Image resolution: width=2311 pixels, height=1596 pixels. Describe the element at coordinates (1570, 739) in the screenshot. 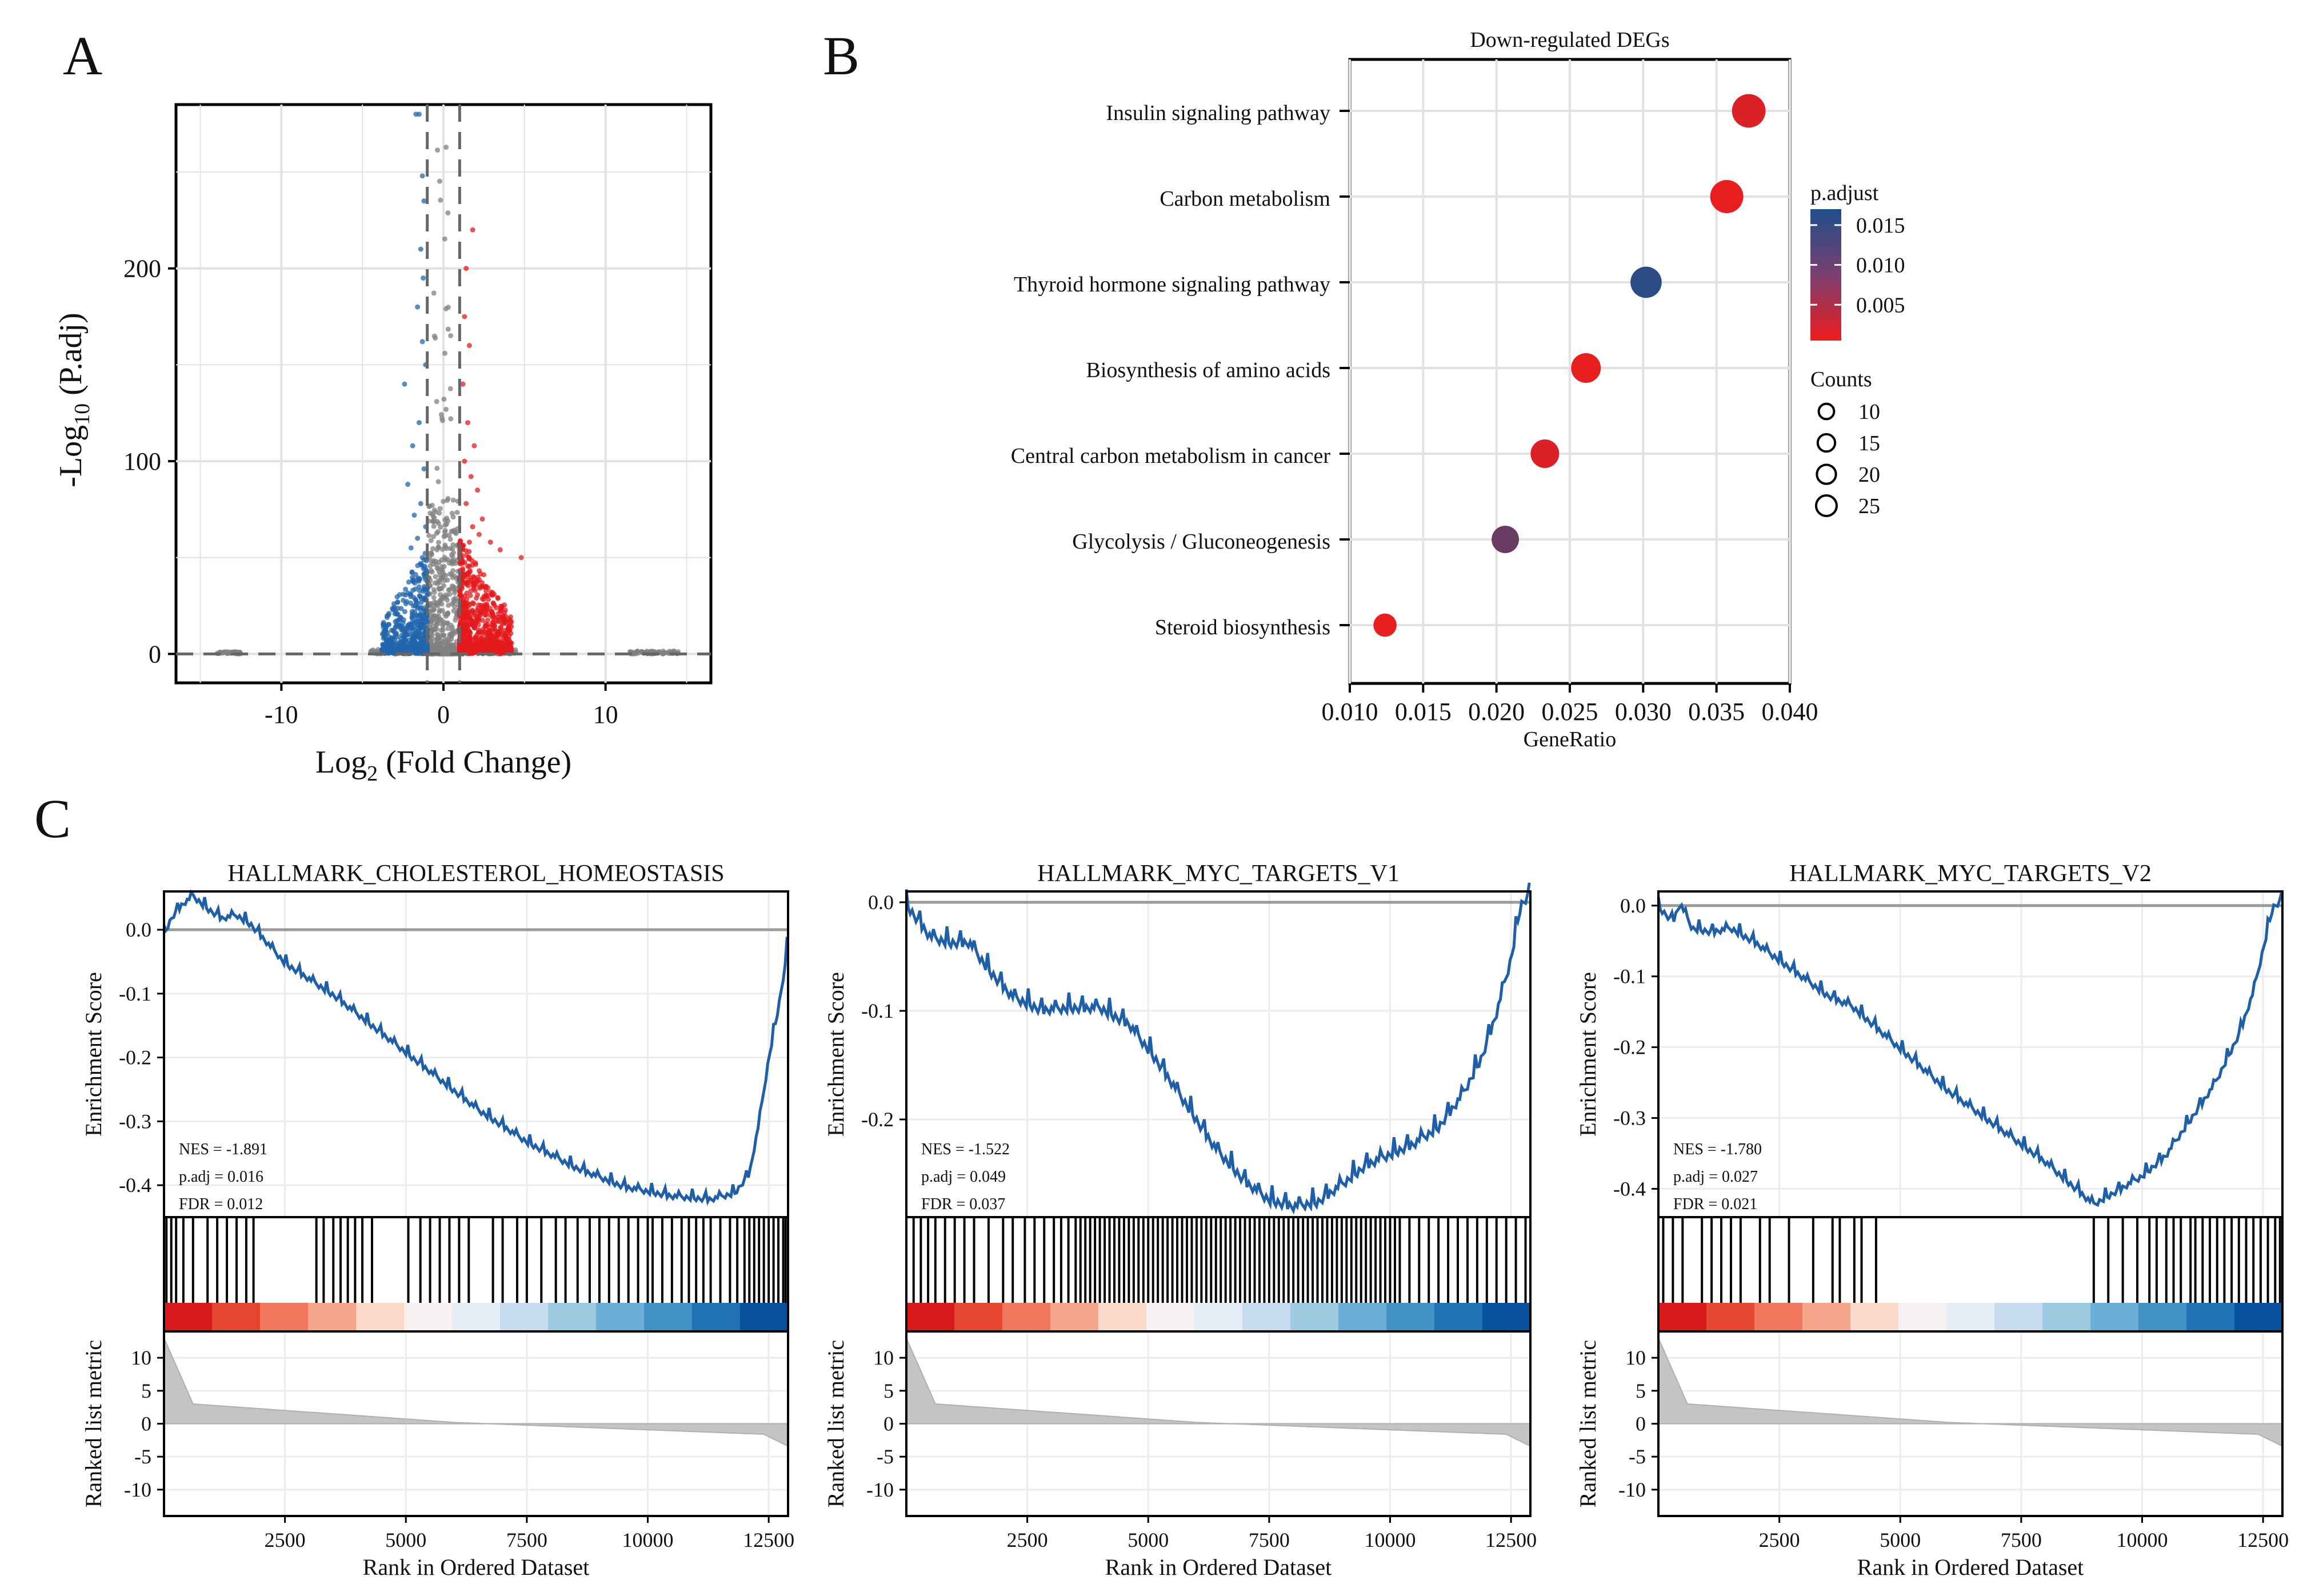

I see `dotplot-x-axis-title: GeneRatio` at that location.